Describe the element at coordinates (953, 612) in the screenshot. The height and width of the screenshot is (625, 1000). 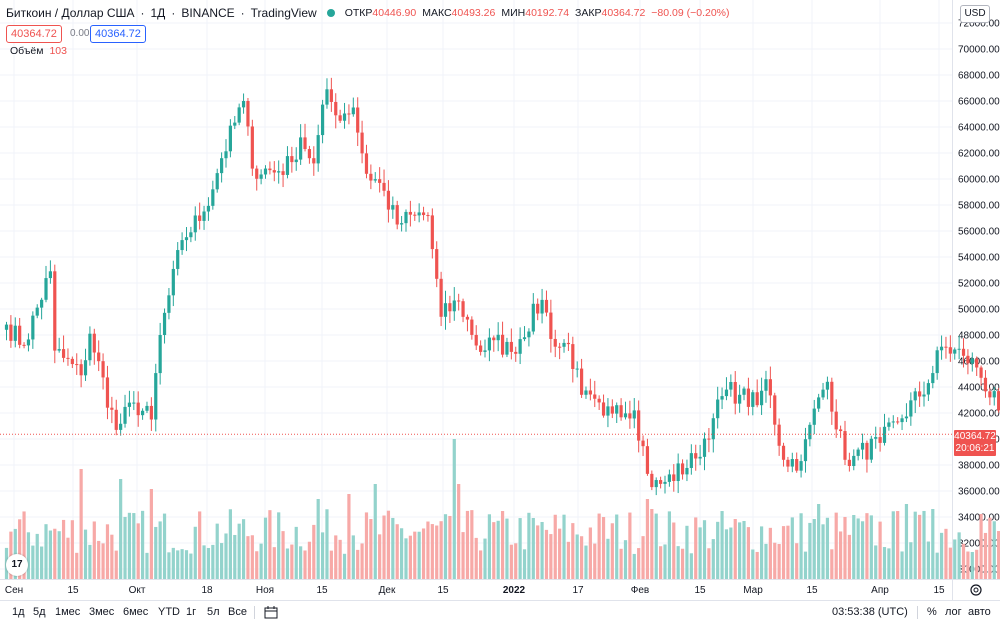
I see `log-scale-button: лог` at that location.